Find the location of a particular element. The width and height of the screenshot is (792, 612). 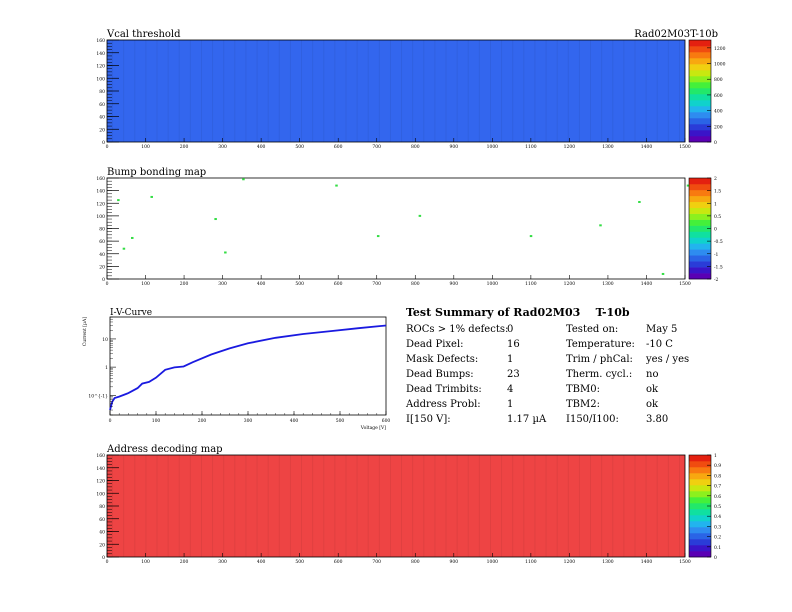

y-tick-label: 120 is located at coordinates (100, 204).